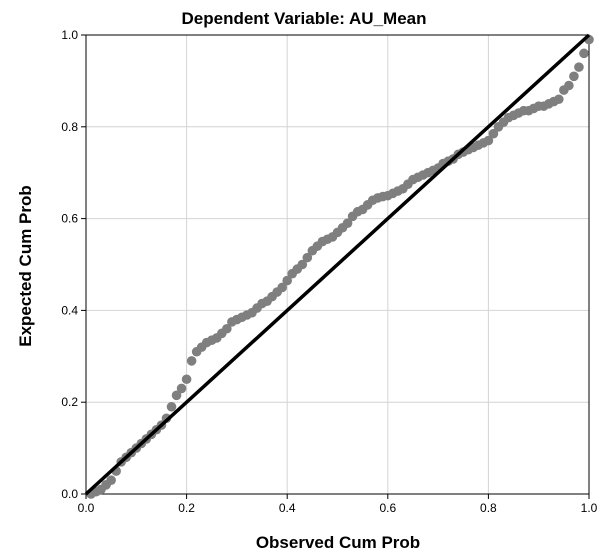  What do you see at coordinates (589, 508) in the screenshot?
I see `x-tick-label: 1.0` at bounding box center [589, 508].